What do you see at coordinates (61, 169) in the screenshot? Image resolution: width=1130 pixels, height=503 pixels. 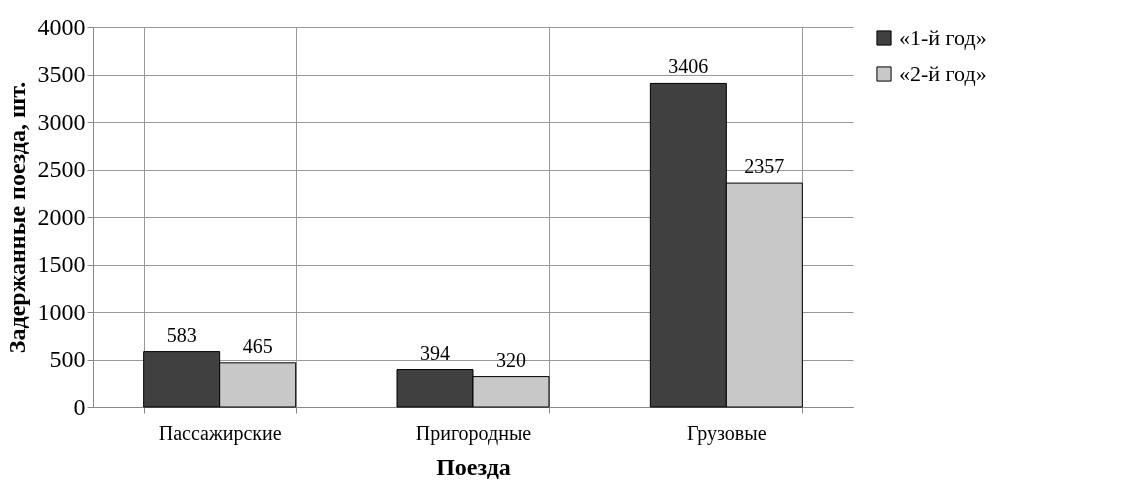 I see `y-tick-label: 2500` at bounding box center [61, 169].